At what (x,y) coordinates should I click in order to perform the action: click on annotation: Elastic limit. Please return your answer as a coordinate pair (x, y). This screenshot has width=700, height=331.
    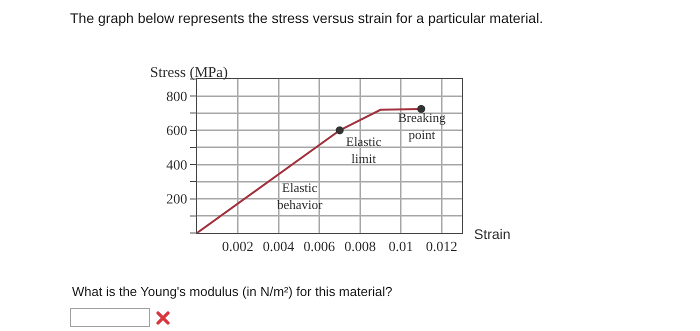
    Looking at the image, I should click on (364, 150).